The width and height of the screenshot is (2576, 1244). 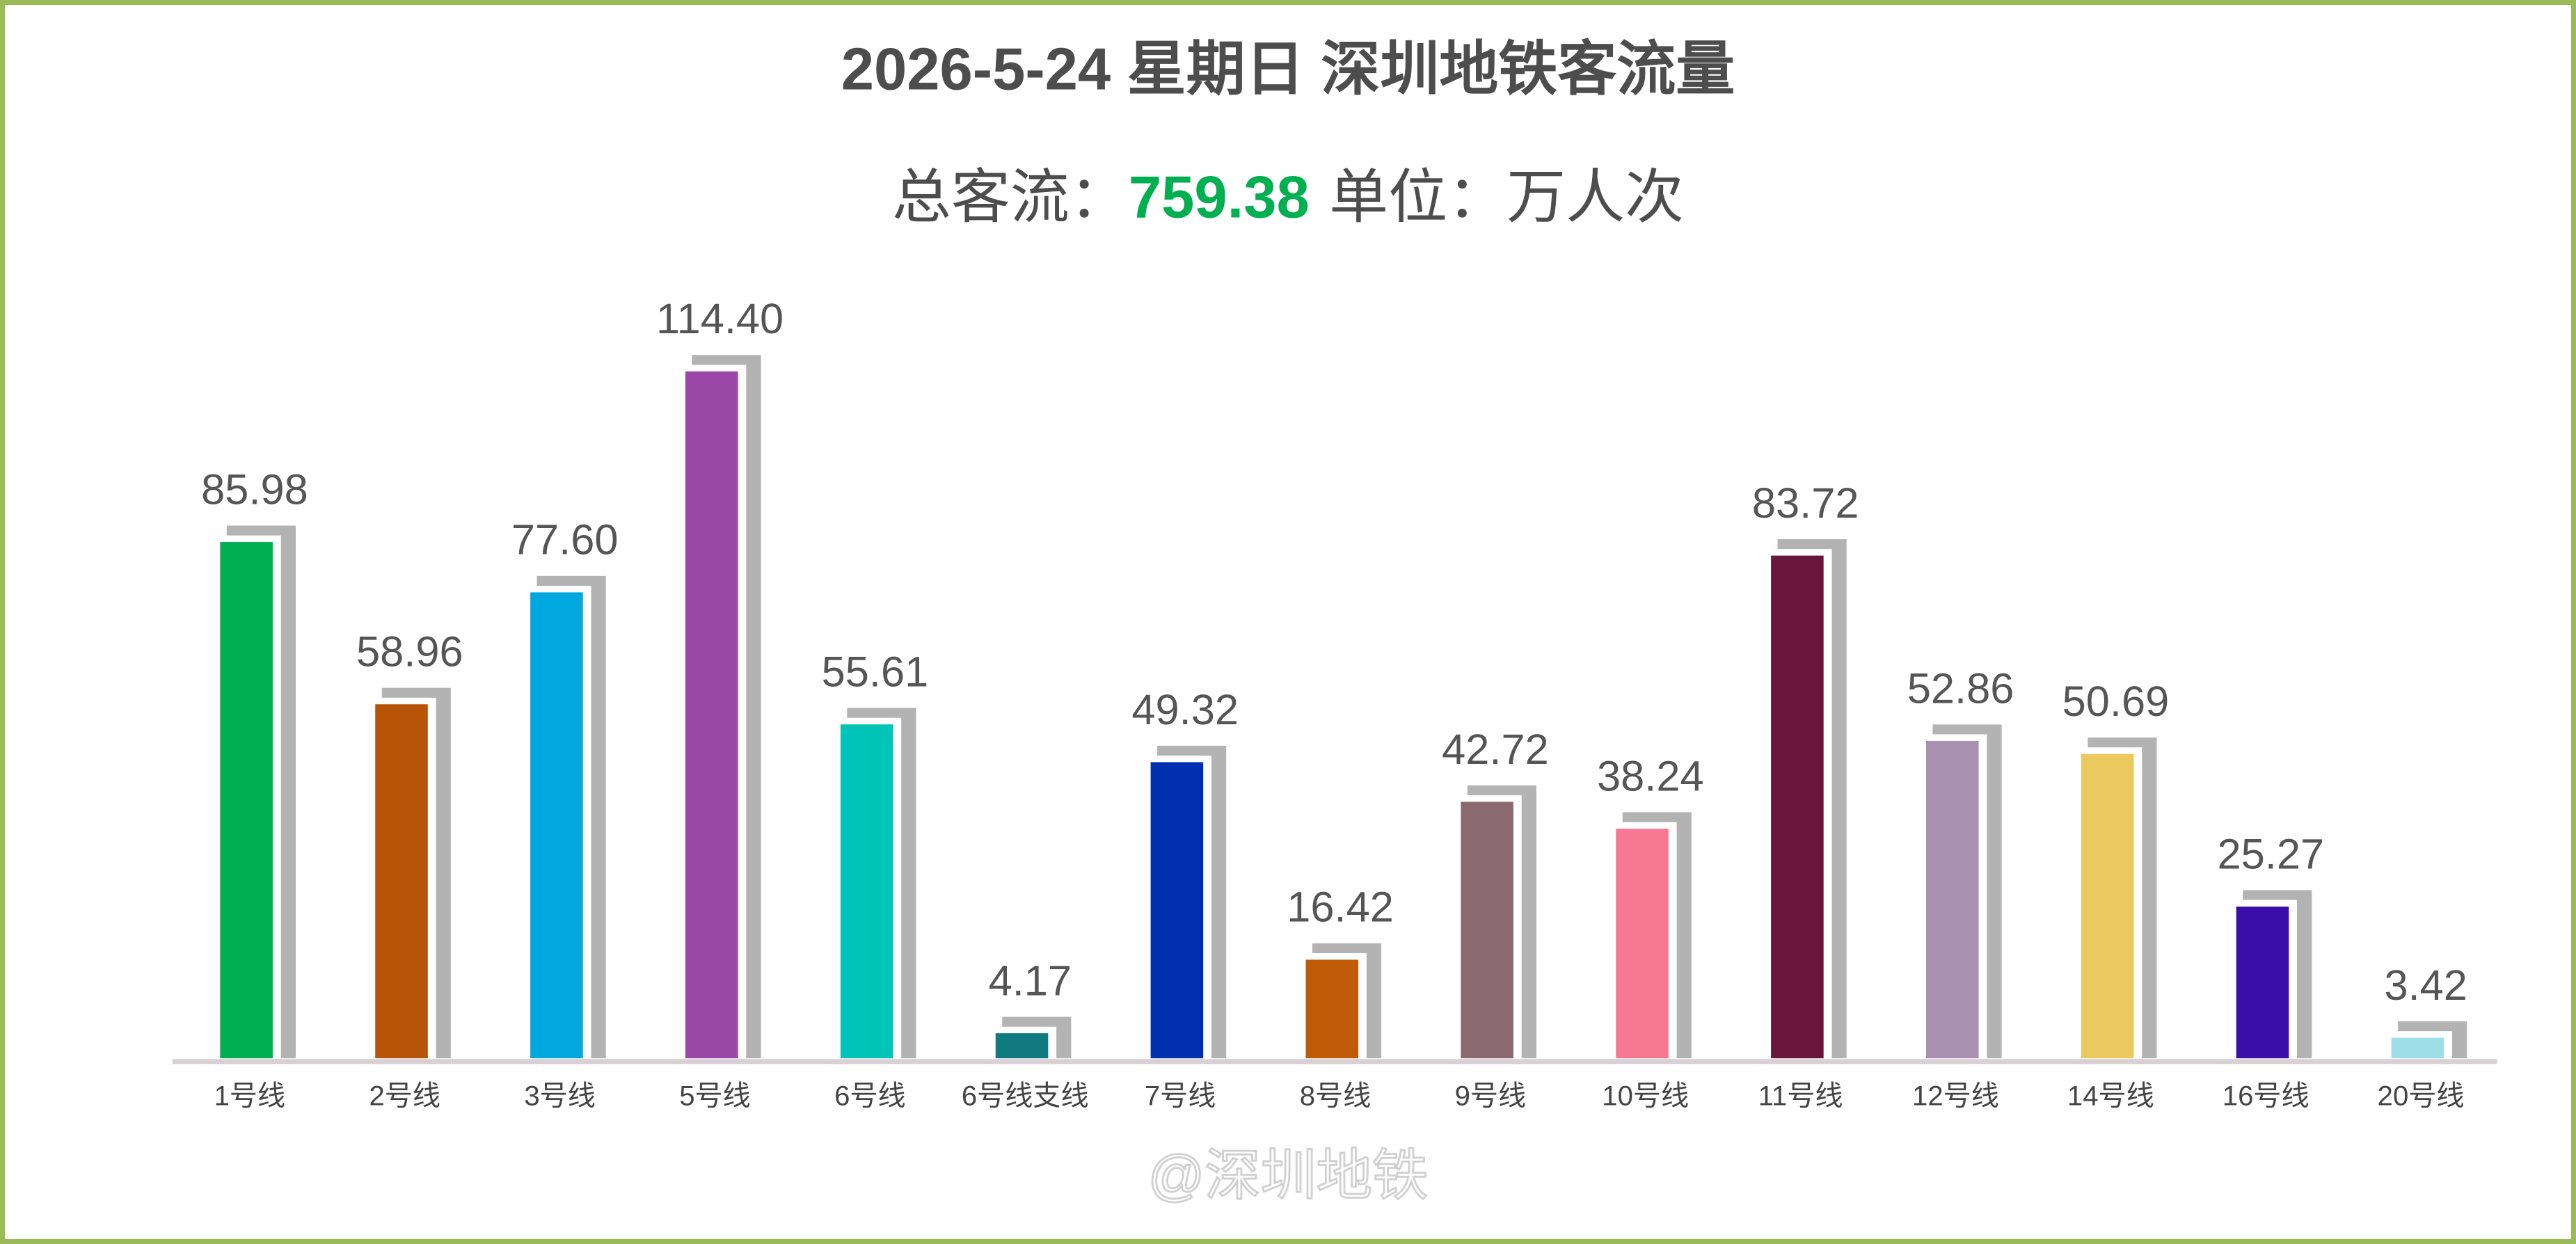 I want to click on value-label: 25.27, so click(x=2271, y=854).